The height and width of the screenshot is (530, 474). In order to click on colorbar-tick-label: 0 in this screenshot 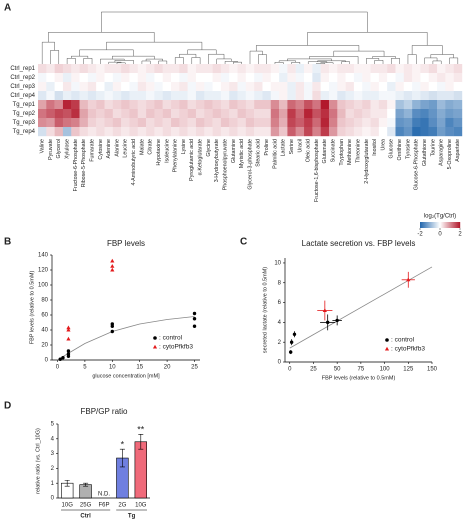, I will do `click(440, 235)`.